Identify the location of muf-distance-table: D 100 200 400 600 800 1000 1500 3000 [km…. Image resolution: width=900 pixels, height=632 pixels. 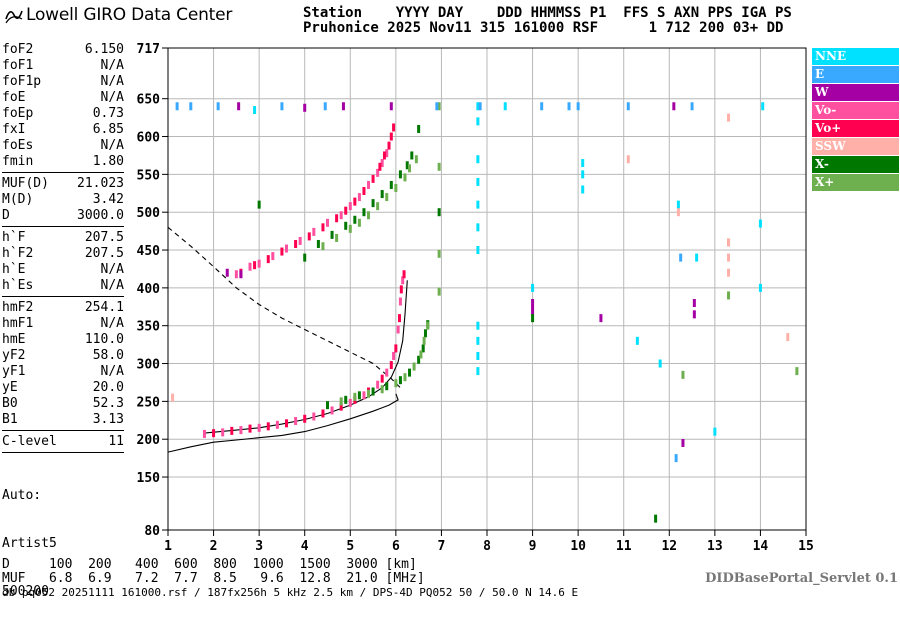
(213, 572).